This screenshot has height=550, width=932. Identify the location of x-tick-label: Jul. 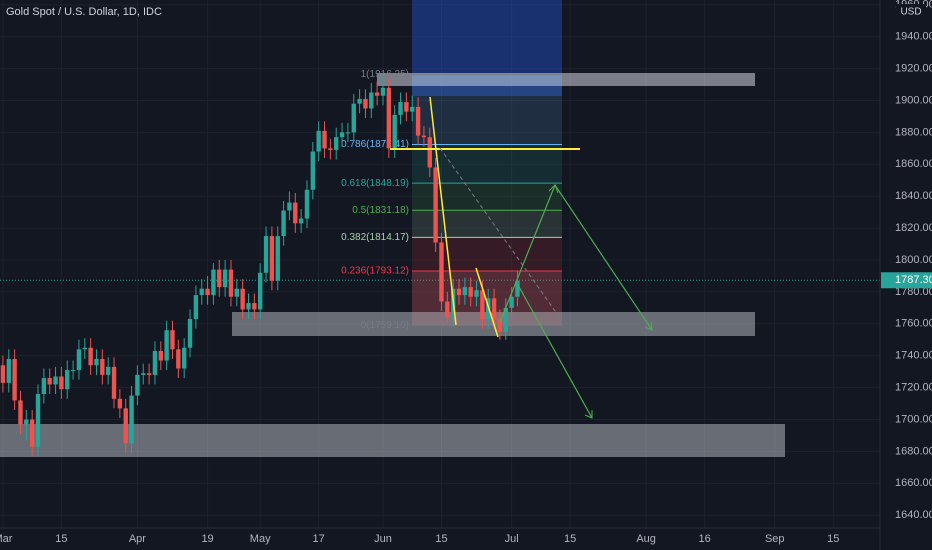
(512, 539).